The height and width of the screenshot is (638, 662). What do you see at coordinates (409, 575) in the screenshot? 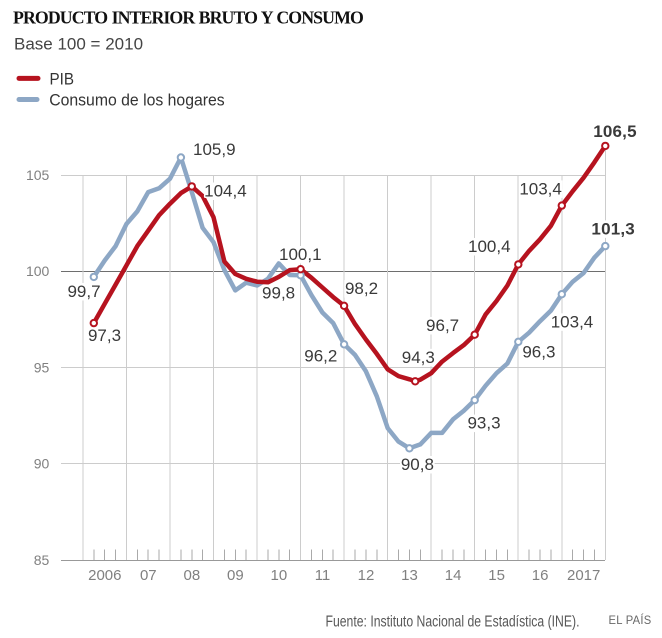
I see `svg-text: 13` at bounding box center [409, 575].